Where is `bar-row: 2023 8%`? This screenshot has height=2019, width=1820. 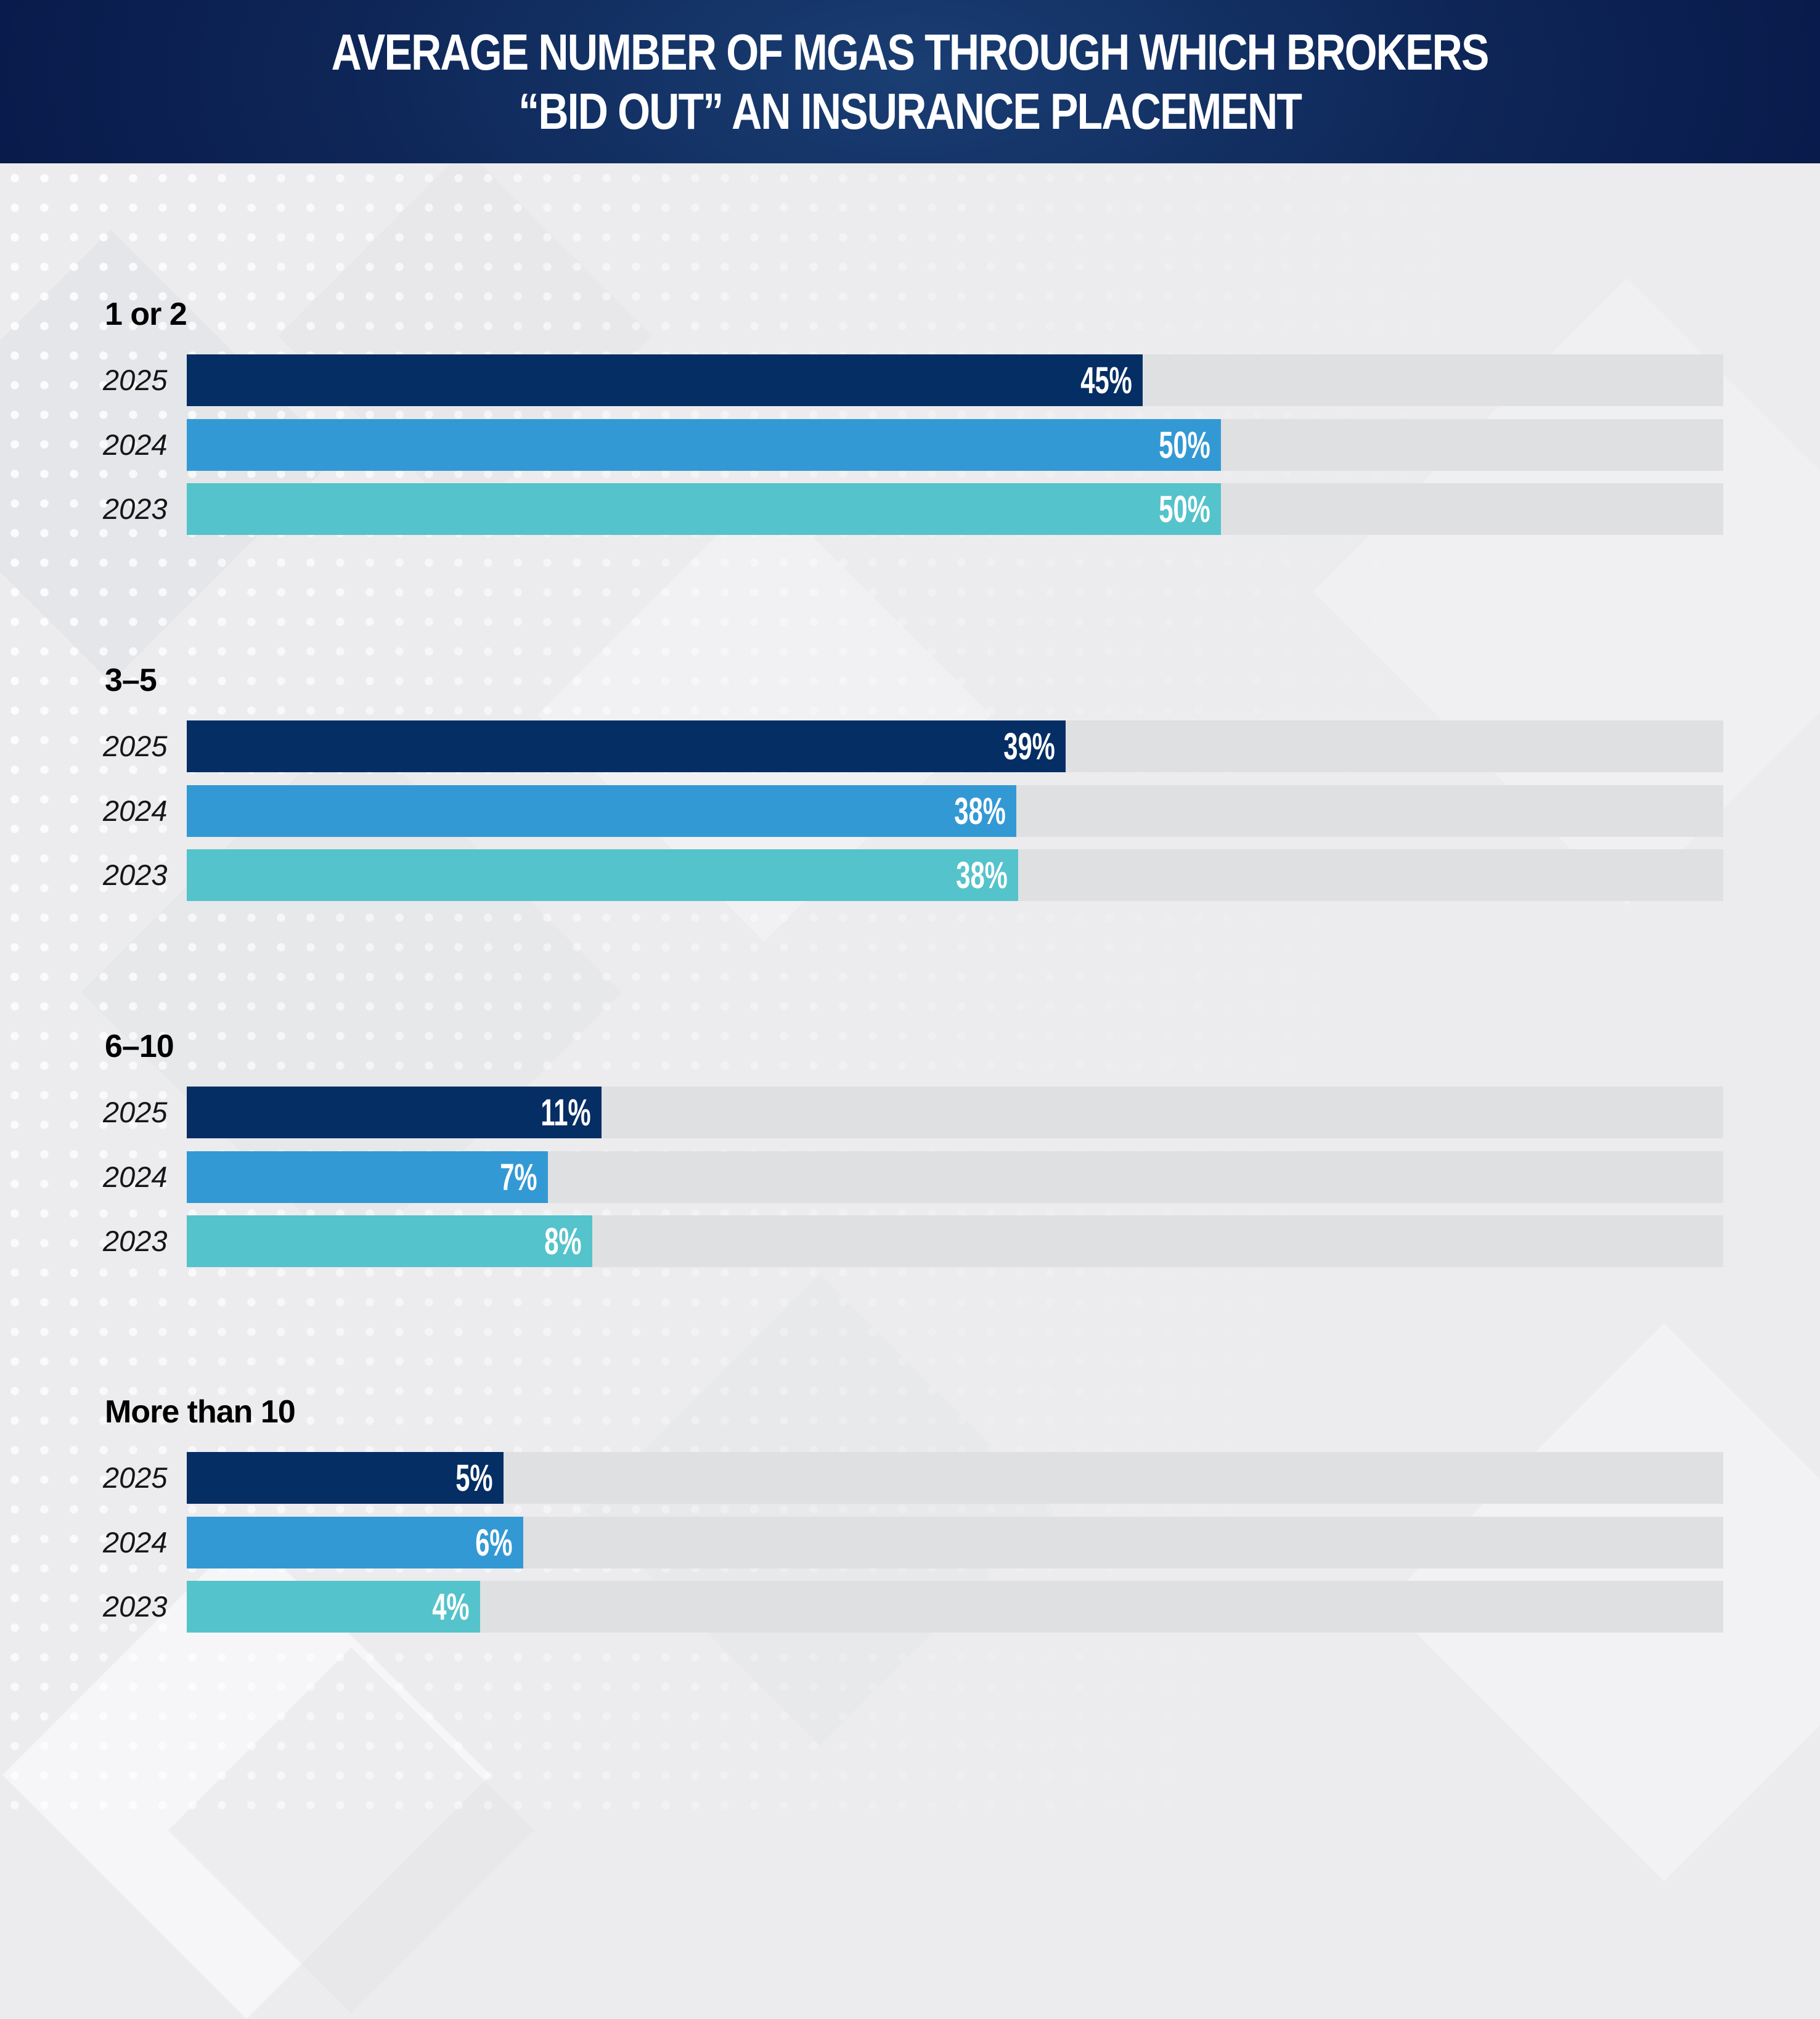
bar-row: 2023 8% is located at coordinates (910, 1241).